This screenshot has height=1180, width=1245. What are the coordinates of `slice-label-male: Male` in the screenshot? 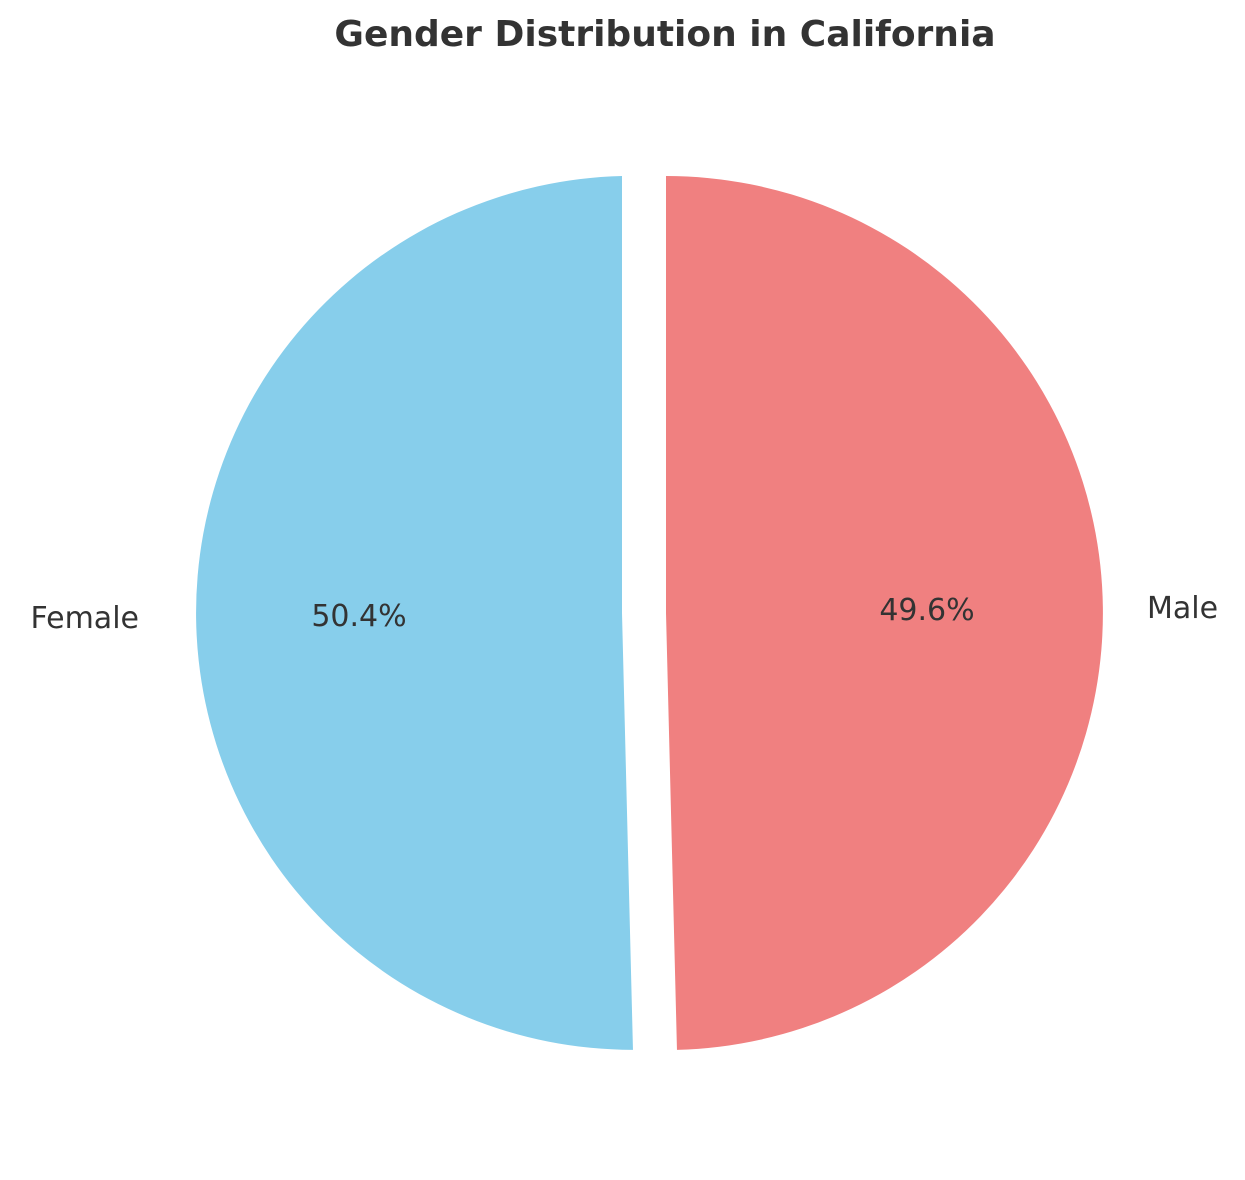 It's located at (1182, 608).